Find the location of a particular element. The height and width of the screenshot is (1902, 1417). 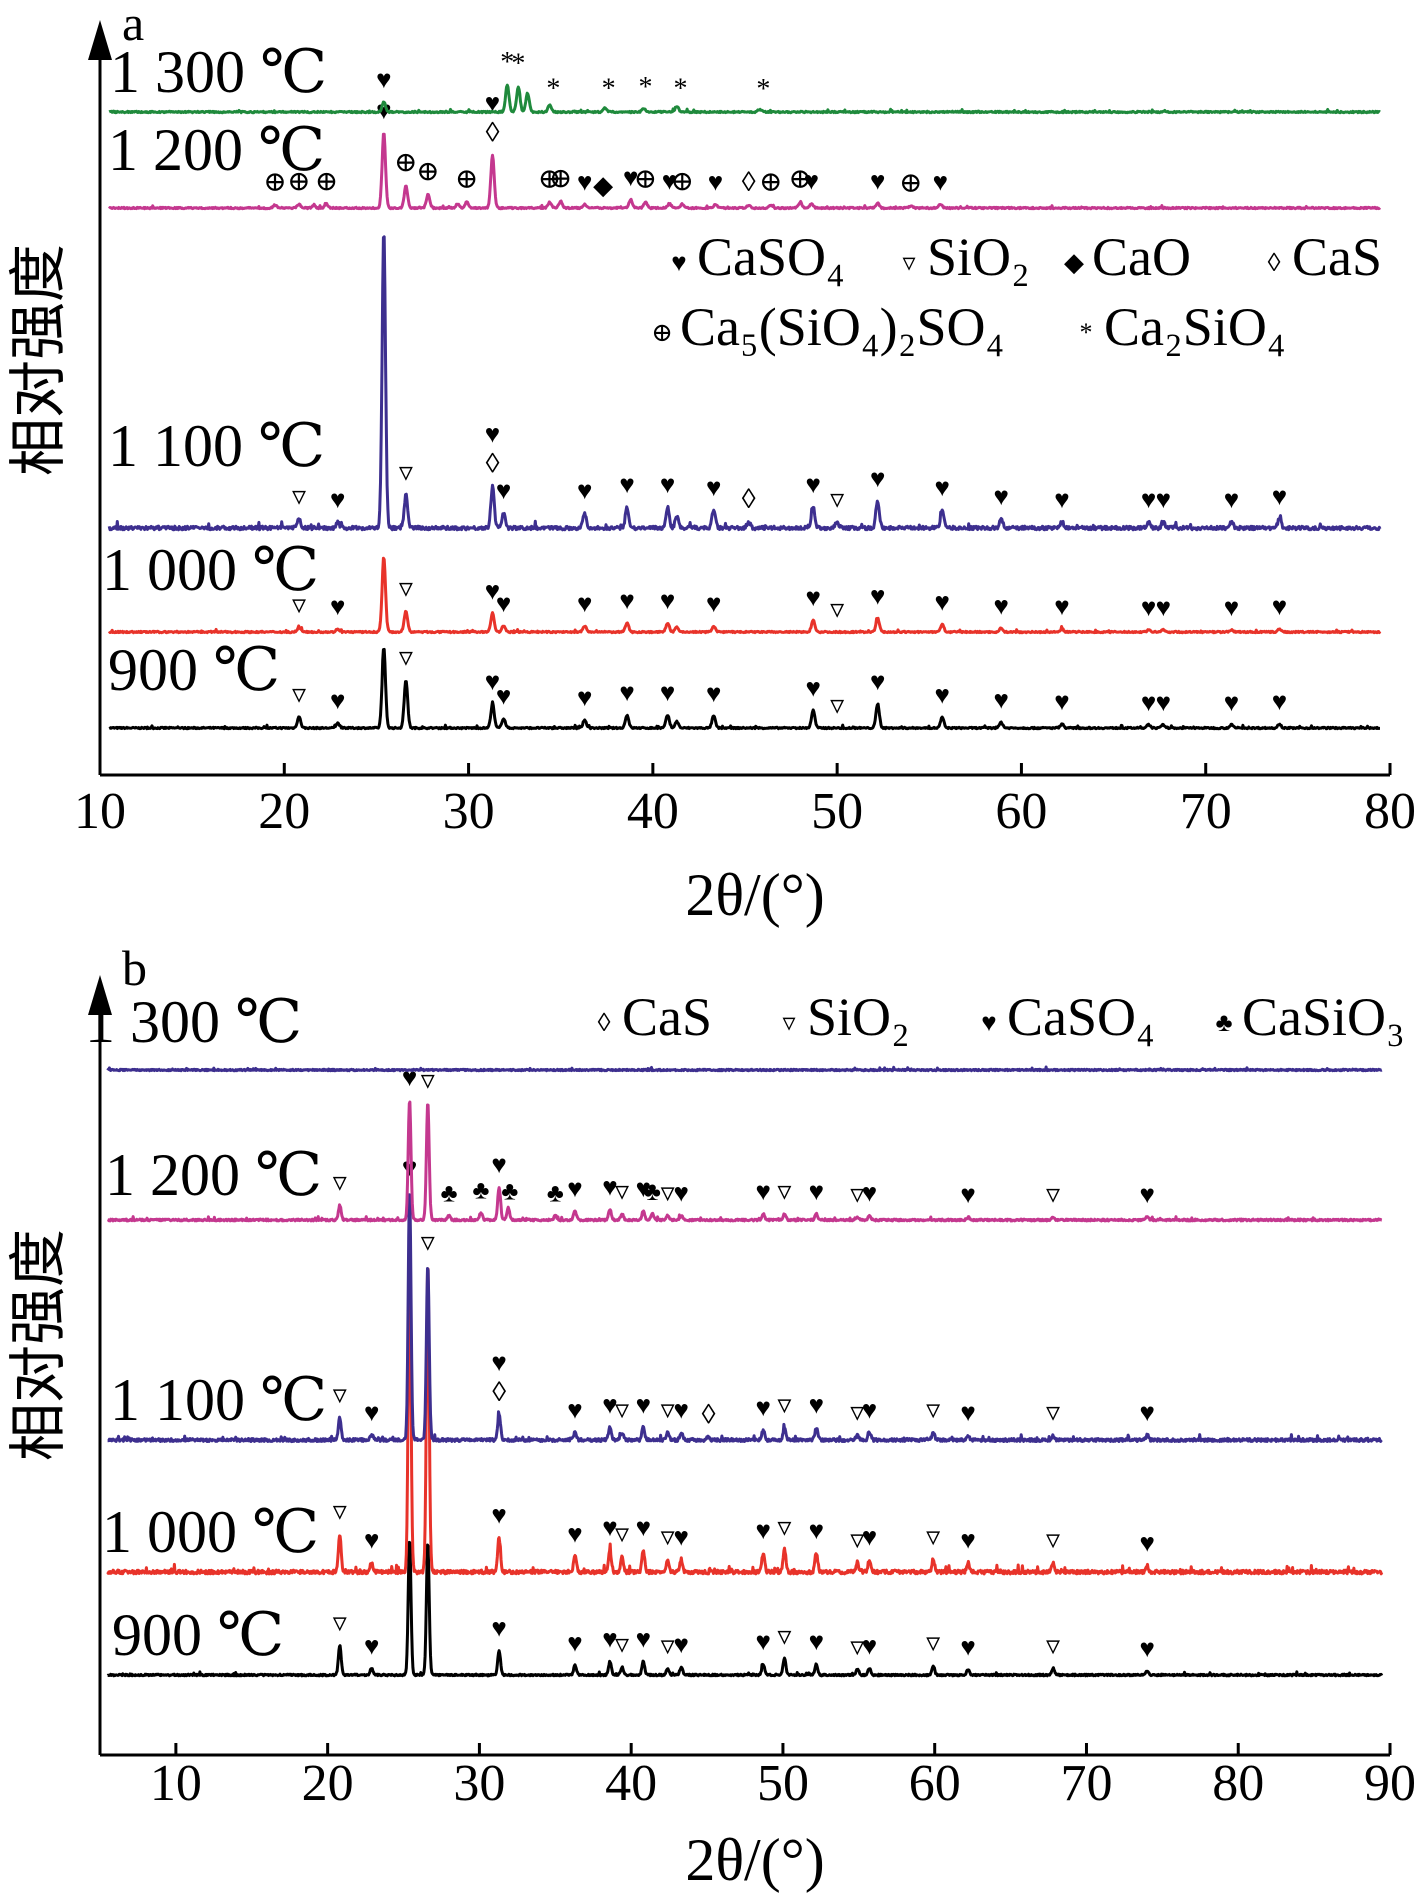

legend-symbol: ♥ is located at coordinates (988, 1022).